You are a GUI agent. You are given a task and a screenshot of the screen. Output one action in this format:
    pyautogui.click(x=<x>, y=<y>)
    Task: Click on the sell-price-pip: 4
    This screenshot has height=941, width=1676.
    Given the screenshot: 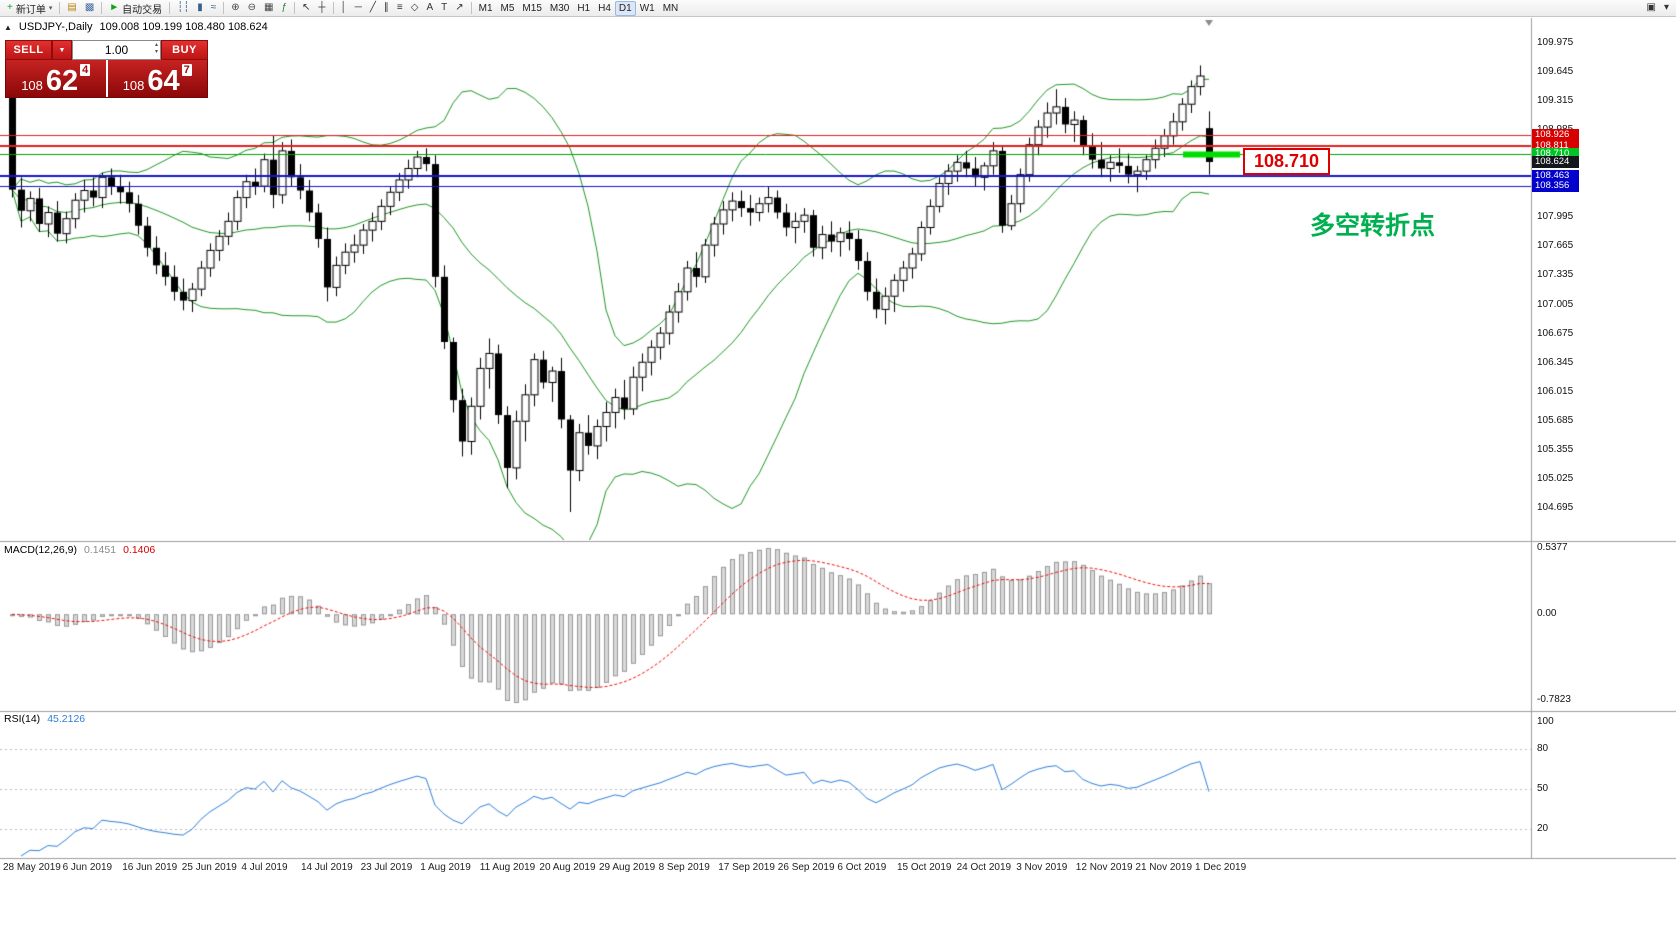 What is the action you would take?
    pyautogui.click(x=85, y=70)
    